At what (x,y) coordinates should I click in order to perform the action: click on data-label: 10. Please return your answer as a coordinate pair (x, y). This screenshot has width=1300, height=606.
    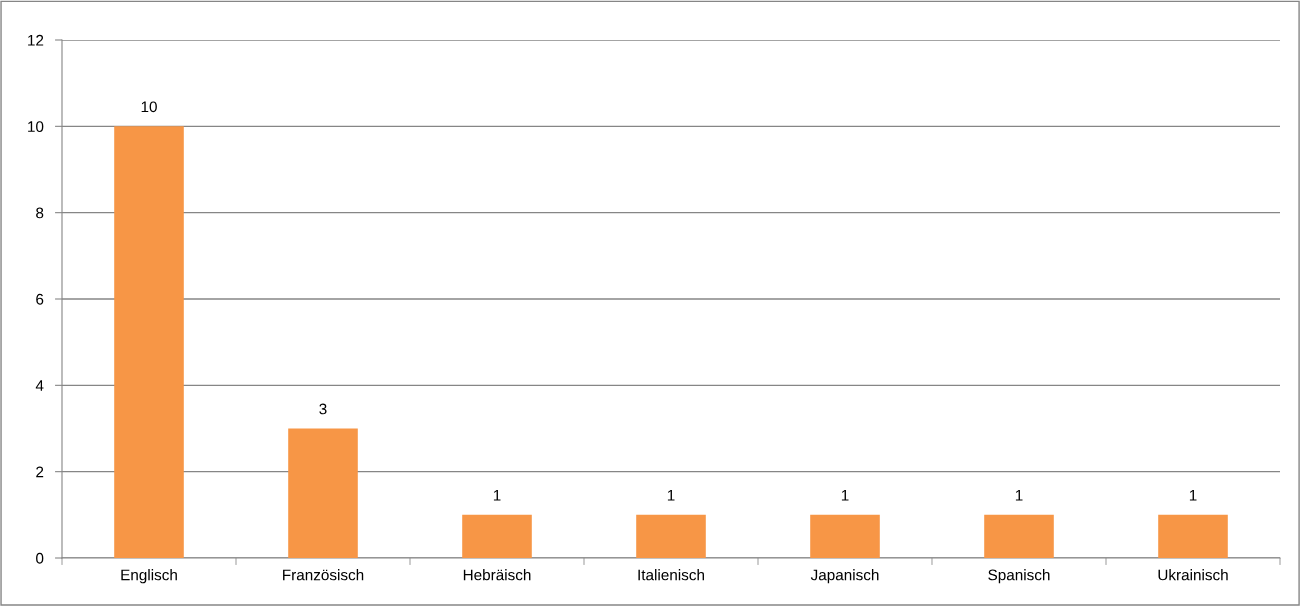
    Looking at the image, I should click on (149, 107).